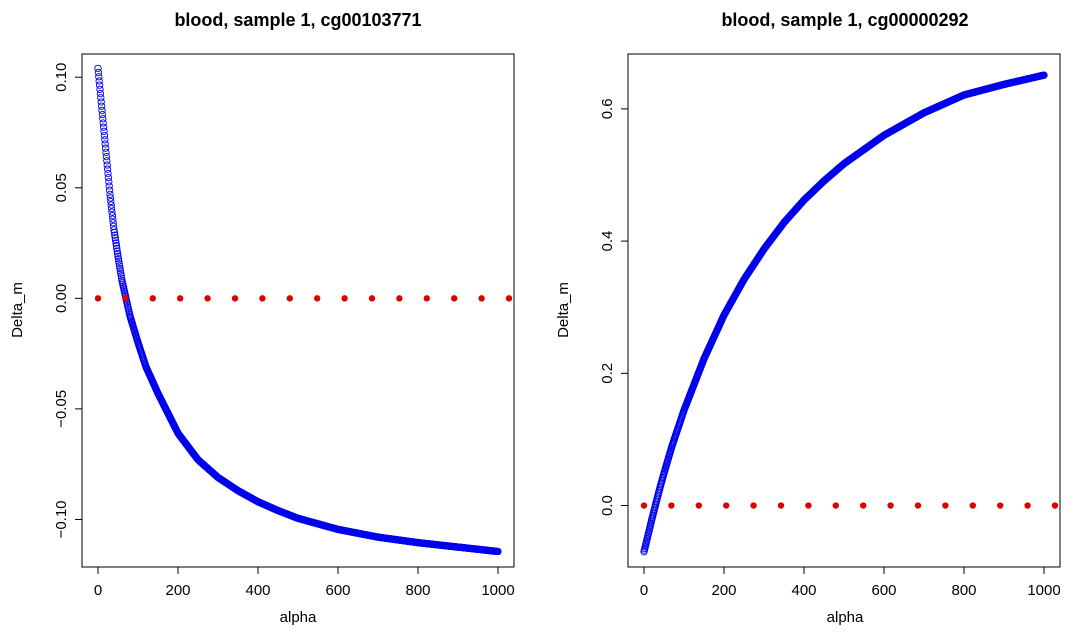  Describe the element at coordinates (607, 108) in the screenshot. I see `y-tick-label: 0.6` at that location.